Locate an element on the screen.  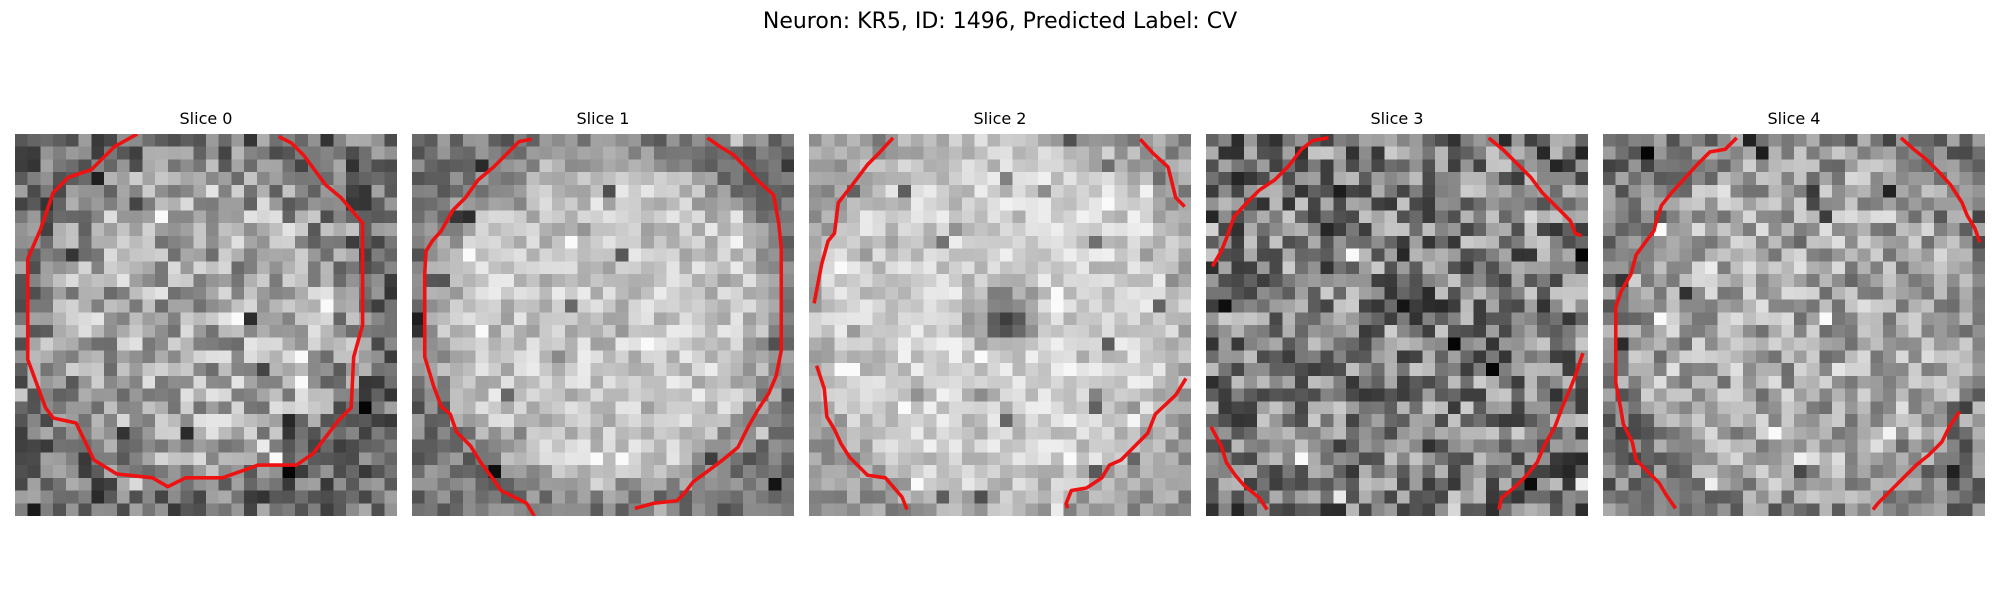
slice-title: Slice 2 is located at coordinates (1000, 118).